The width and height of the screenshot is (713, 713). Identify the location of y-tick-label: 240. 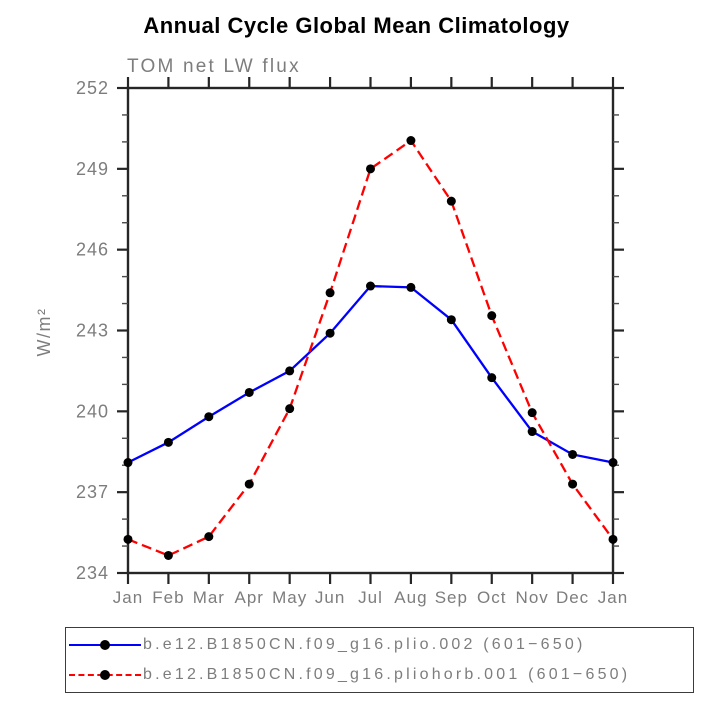
(92, 411).